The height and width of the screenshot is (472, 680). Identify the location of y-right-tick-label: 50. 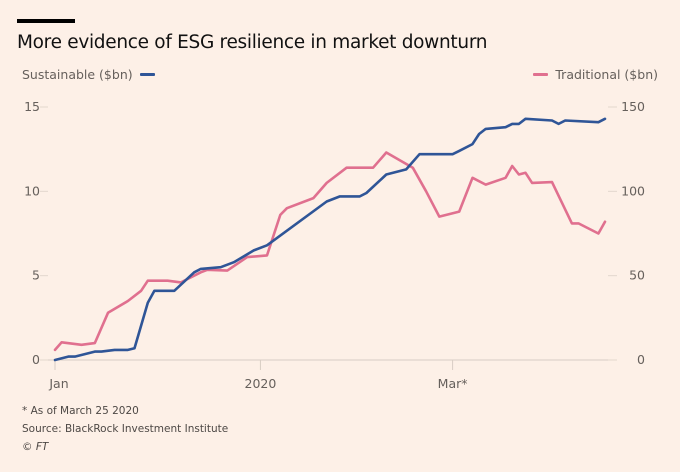
(637, 275).